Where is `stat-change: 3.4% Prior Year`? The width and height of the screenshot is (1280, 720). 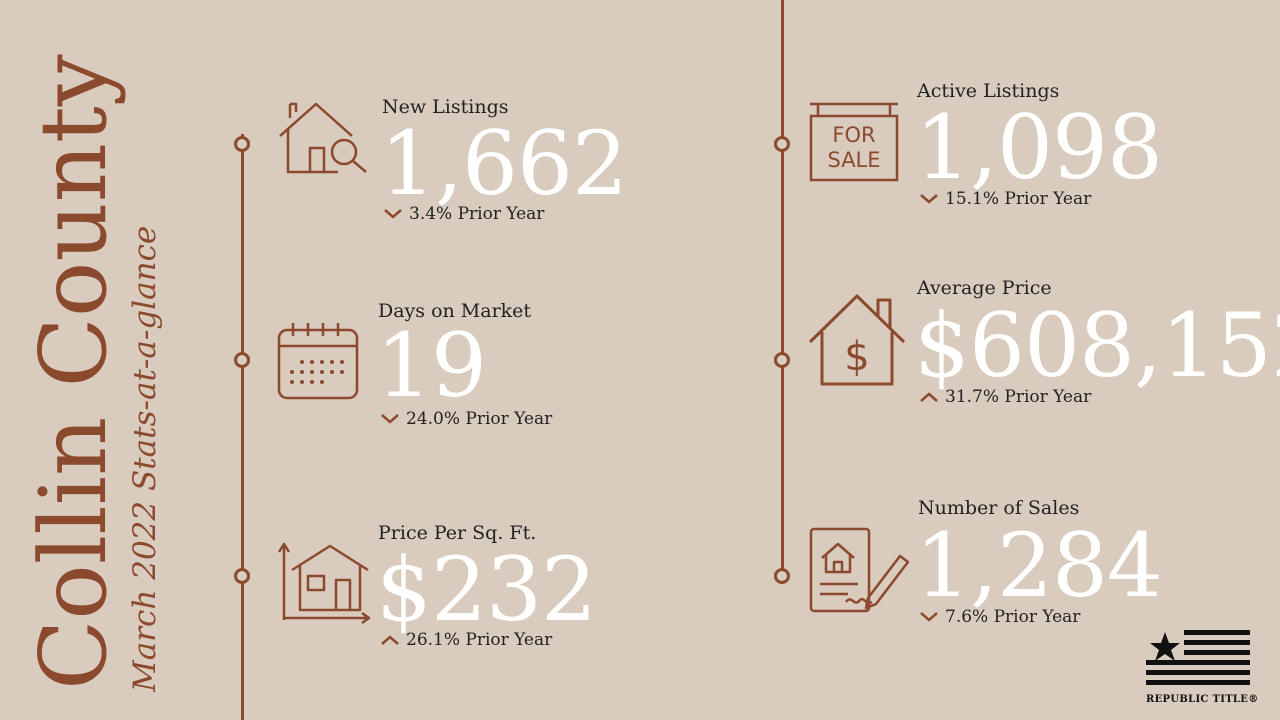
stat-change: 3.4% Prior Year is located at coordinates (463, 214).